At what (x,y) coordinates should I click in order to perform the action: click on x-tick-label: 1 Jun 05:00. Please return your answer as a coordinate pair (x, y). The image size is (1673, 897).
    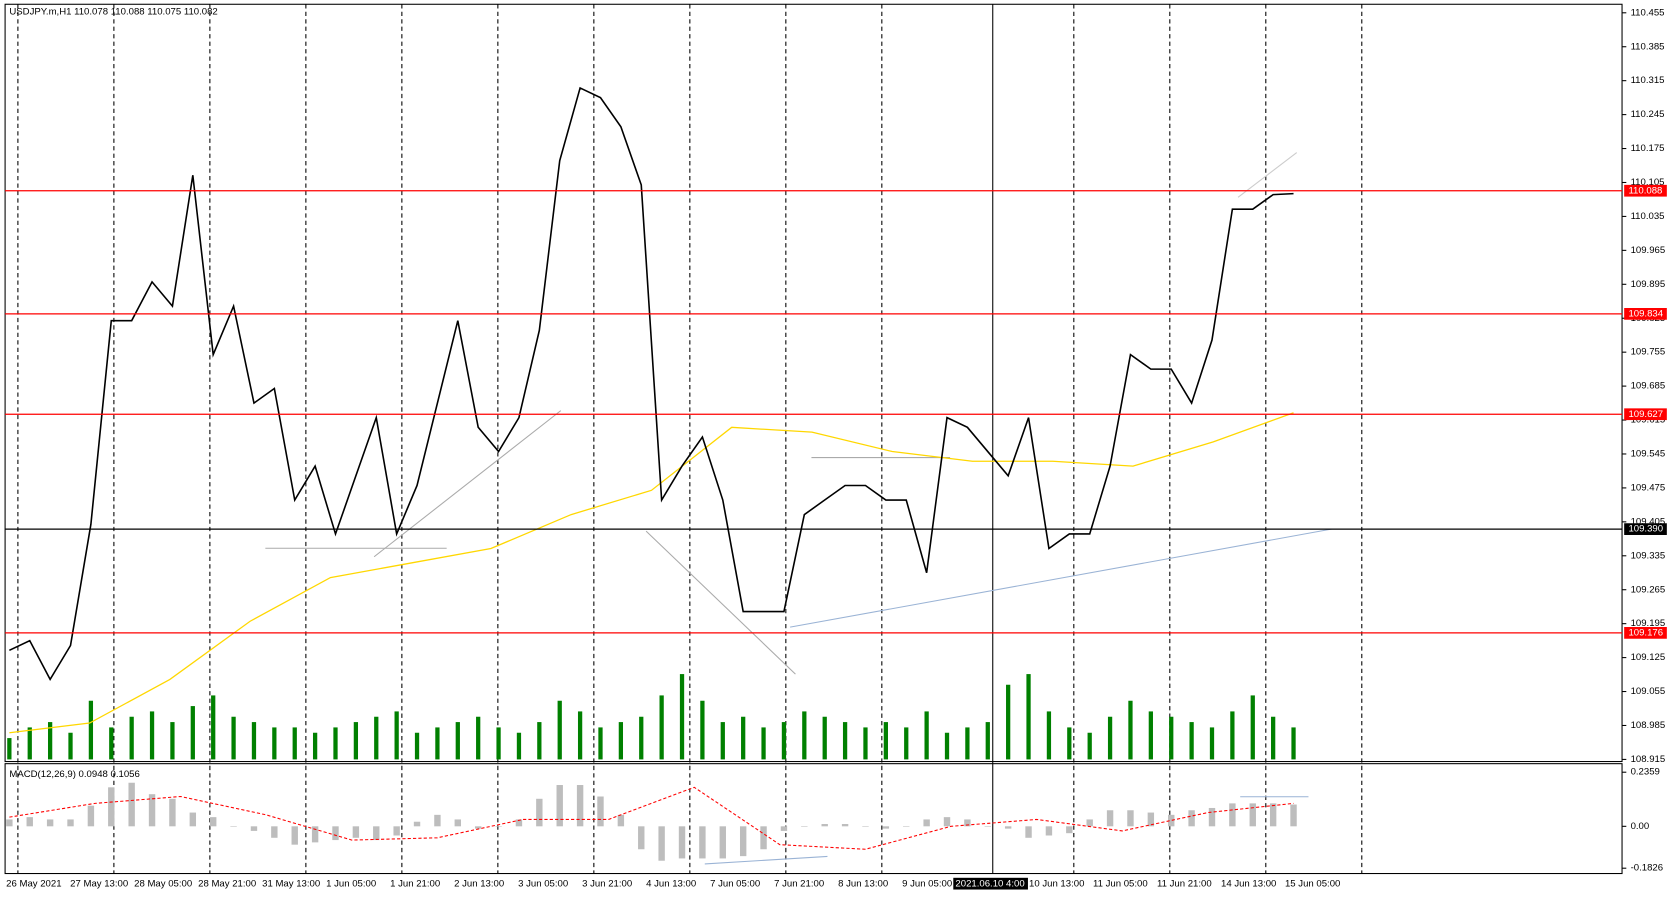
    Looking at the image, I should click on (351, 884).